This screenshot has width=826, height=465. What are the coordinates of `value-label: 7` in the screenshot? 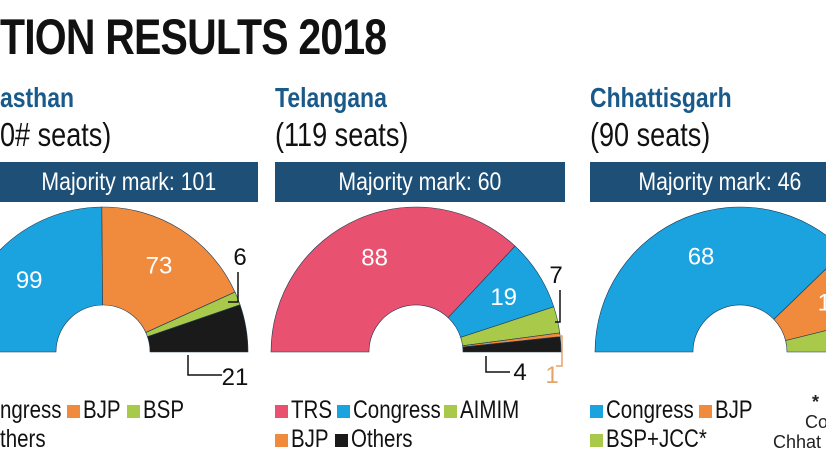 It's located at (555, 275).